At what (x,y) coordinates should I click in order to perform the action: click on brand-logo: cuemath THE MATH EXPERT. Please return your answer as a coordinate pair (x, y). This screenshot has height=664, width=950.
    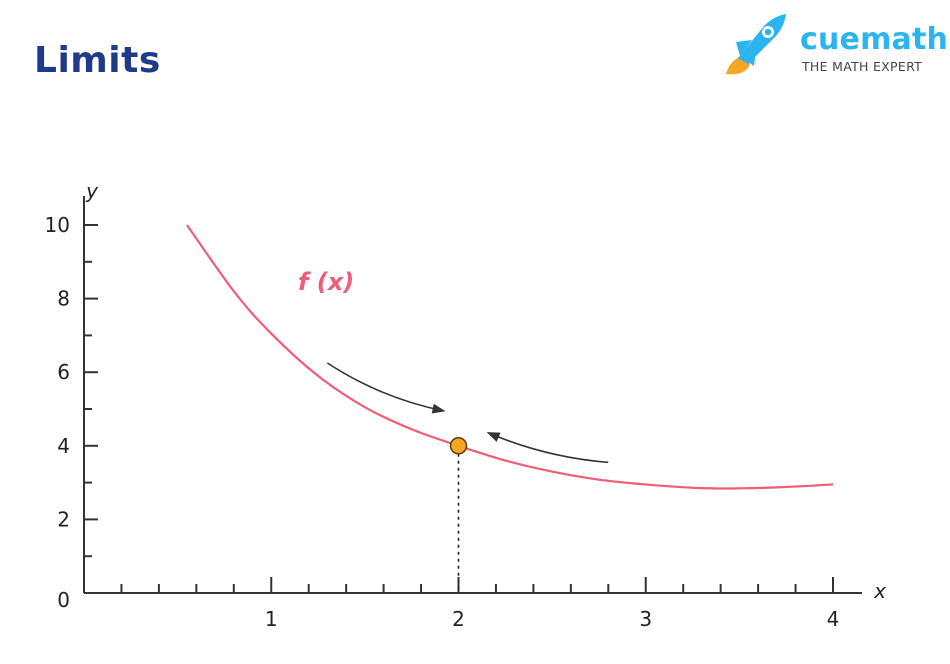
    Looking at the image, I should click on (832, 47).